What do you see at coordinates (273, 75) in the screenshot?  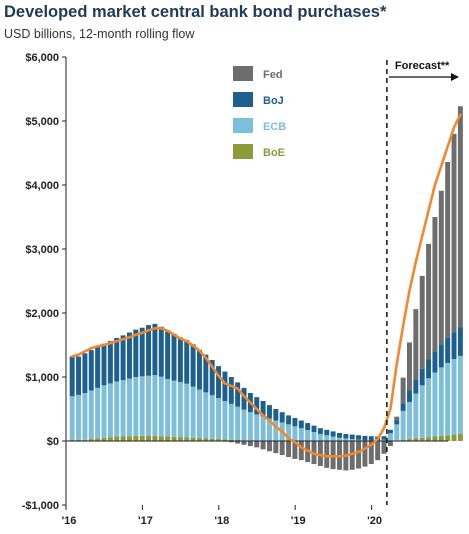 I see `legend-label-fed: Fed` at bounding box center [273, 75].